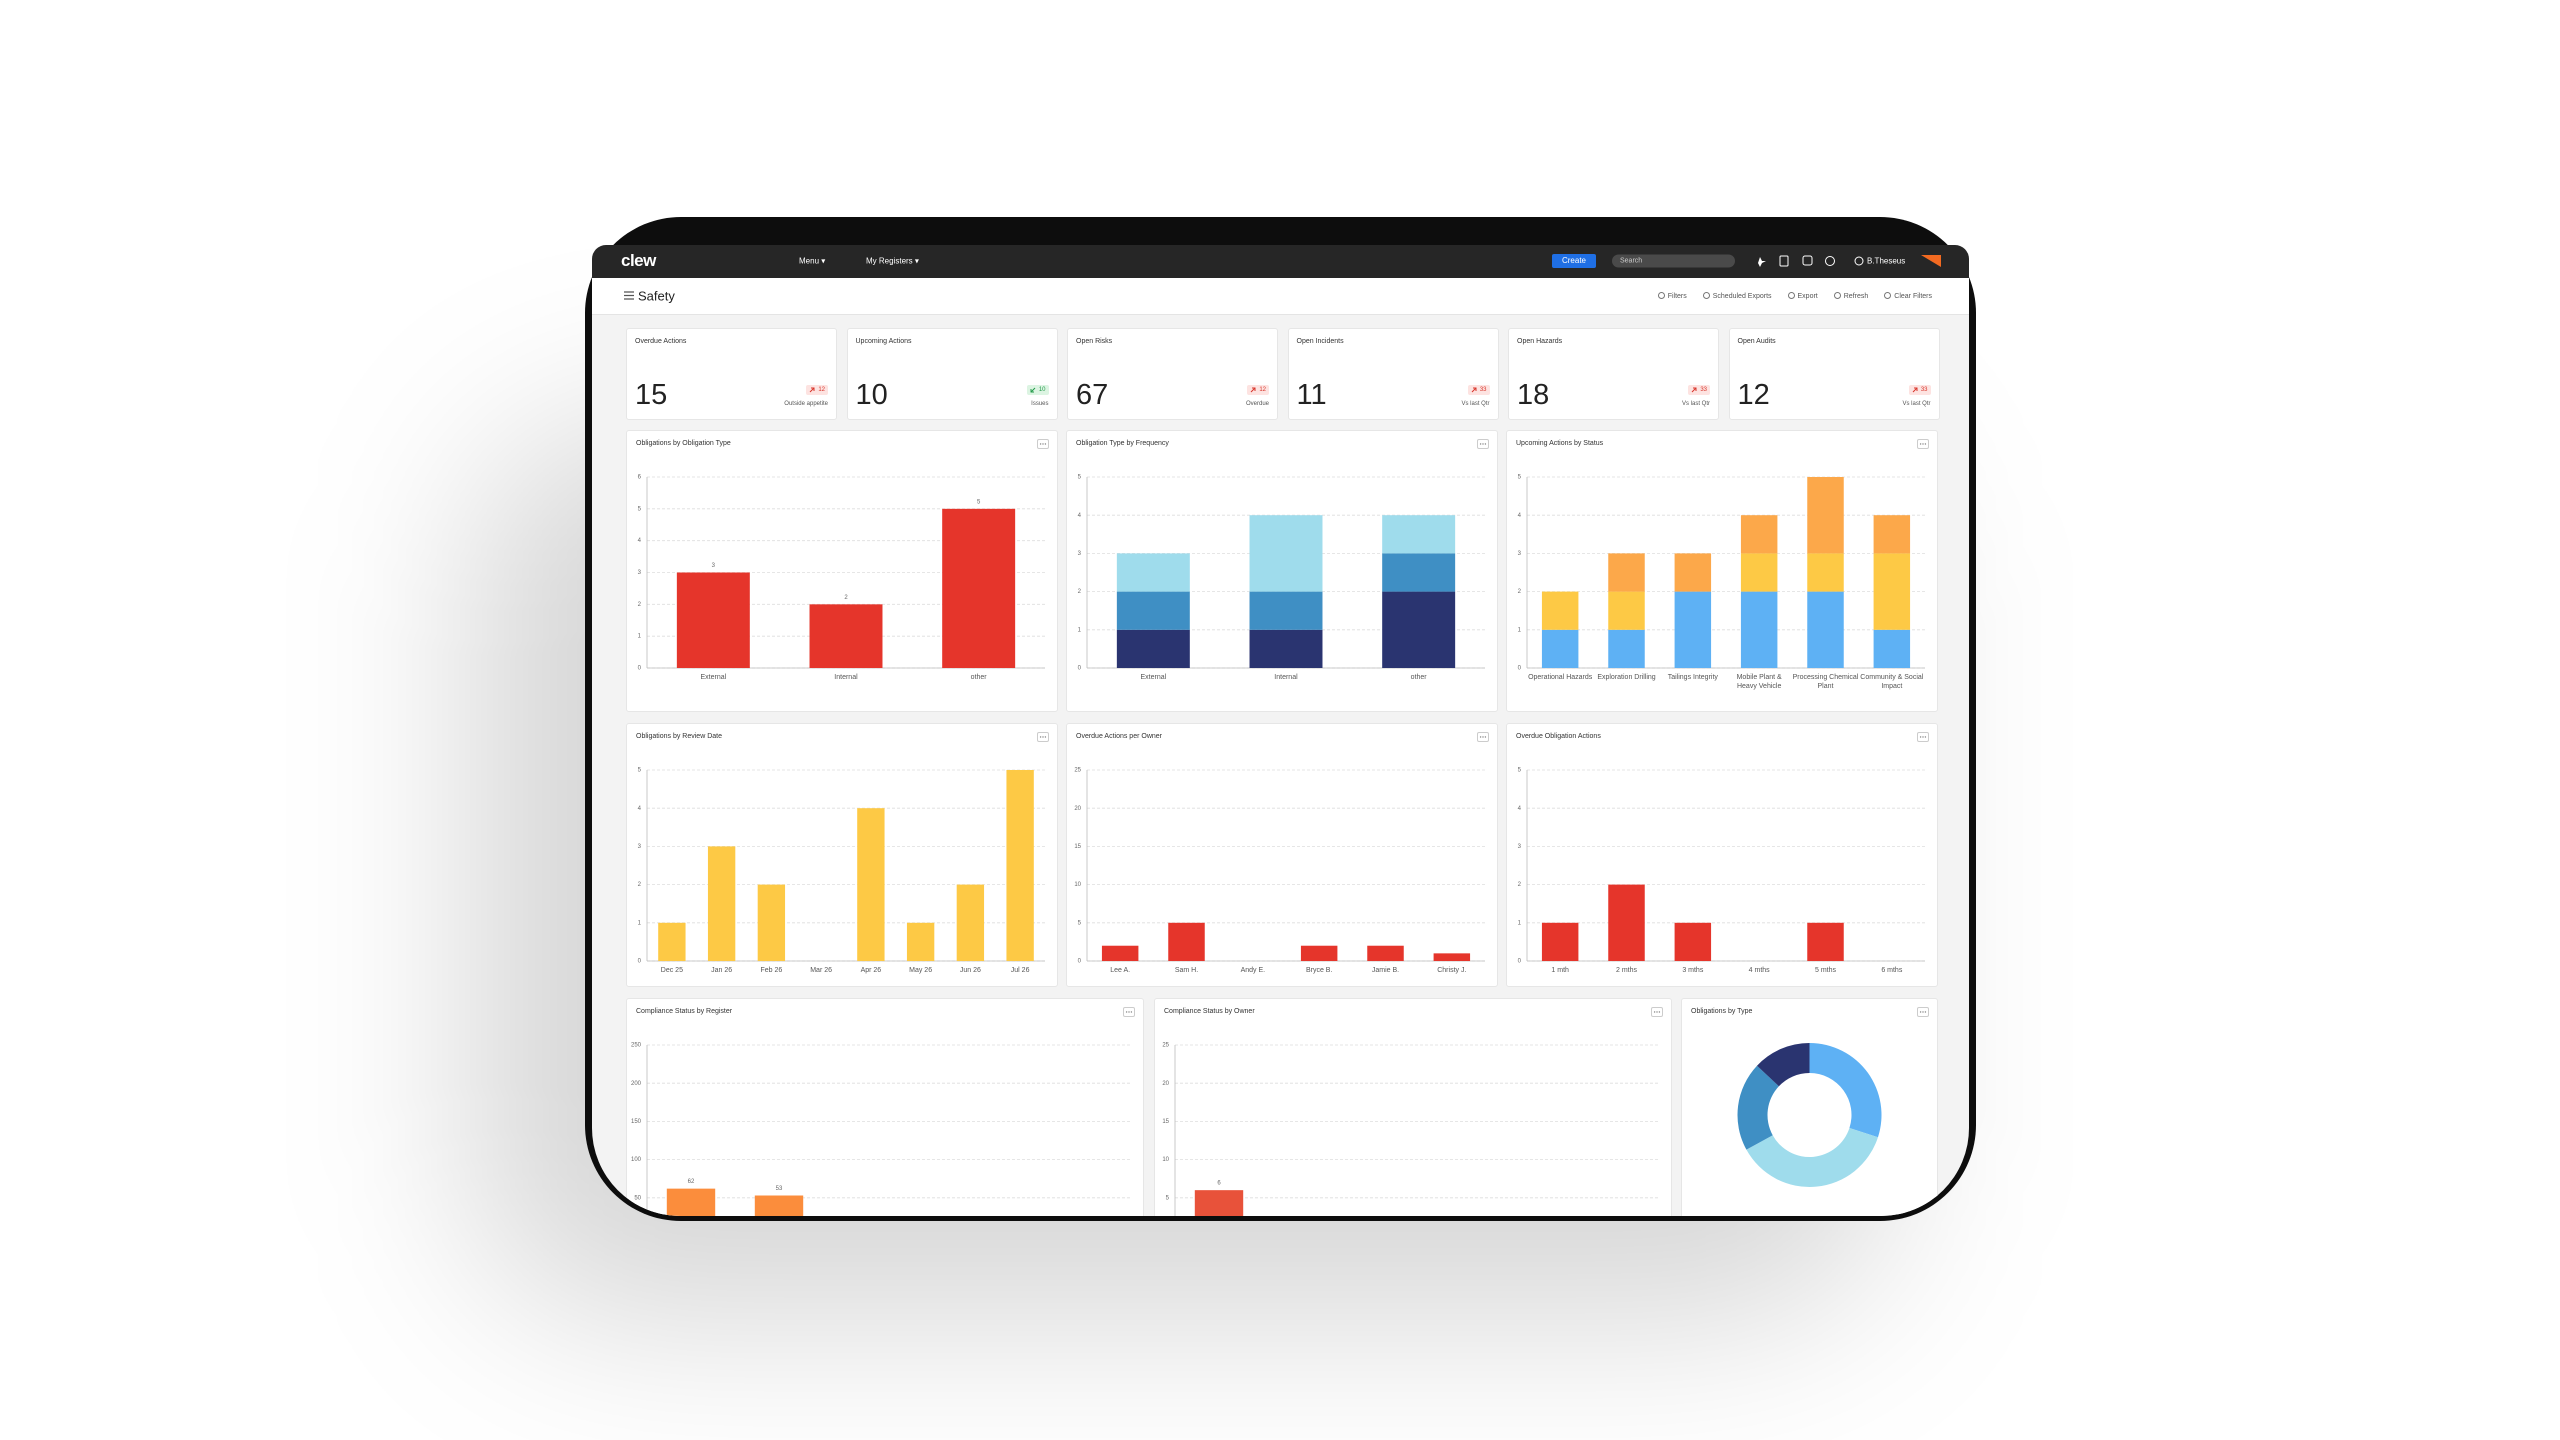 The width and height of the screenshot is (2560, 1440). I want to click on kpi-badge-value: 33, so click(1924, 390).